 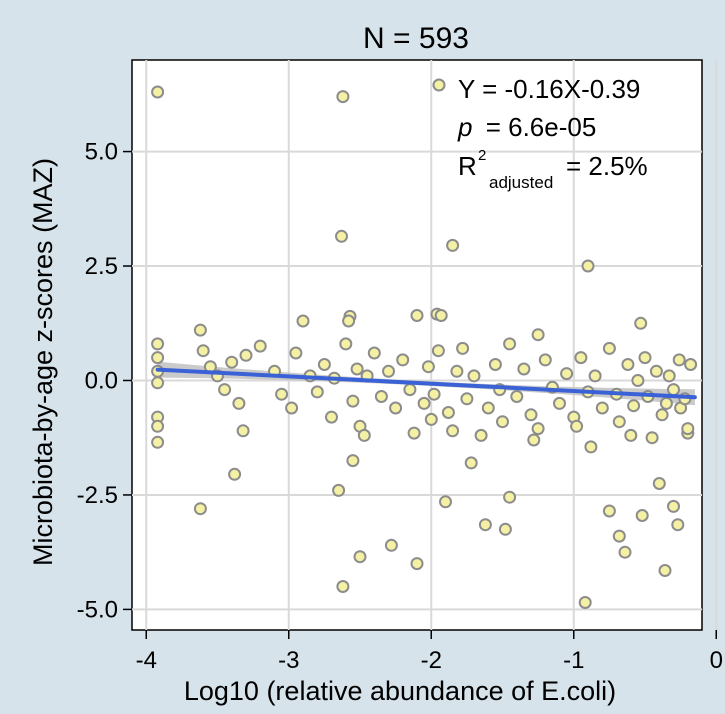 What do you see at coordinates (416, 38) in the screenshot?
I see `chart-title: N = 593` at bounding box center [416, 38].